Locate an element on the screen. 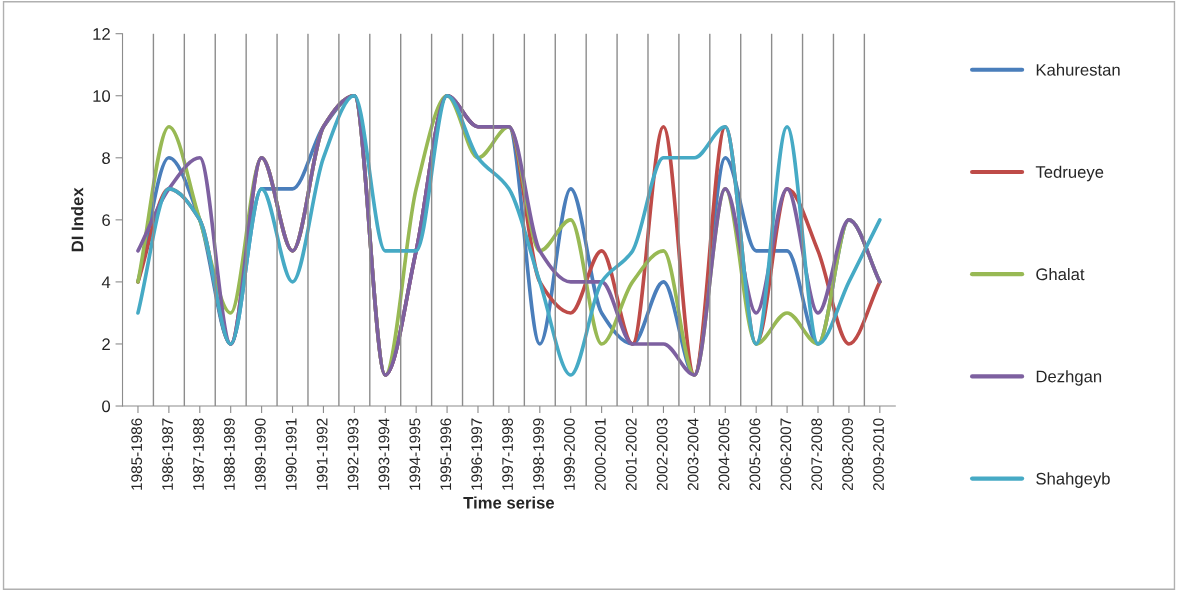  x-tick-label: 2002-2003 is located at coordinates (662, 454).